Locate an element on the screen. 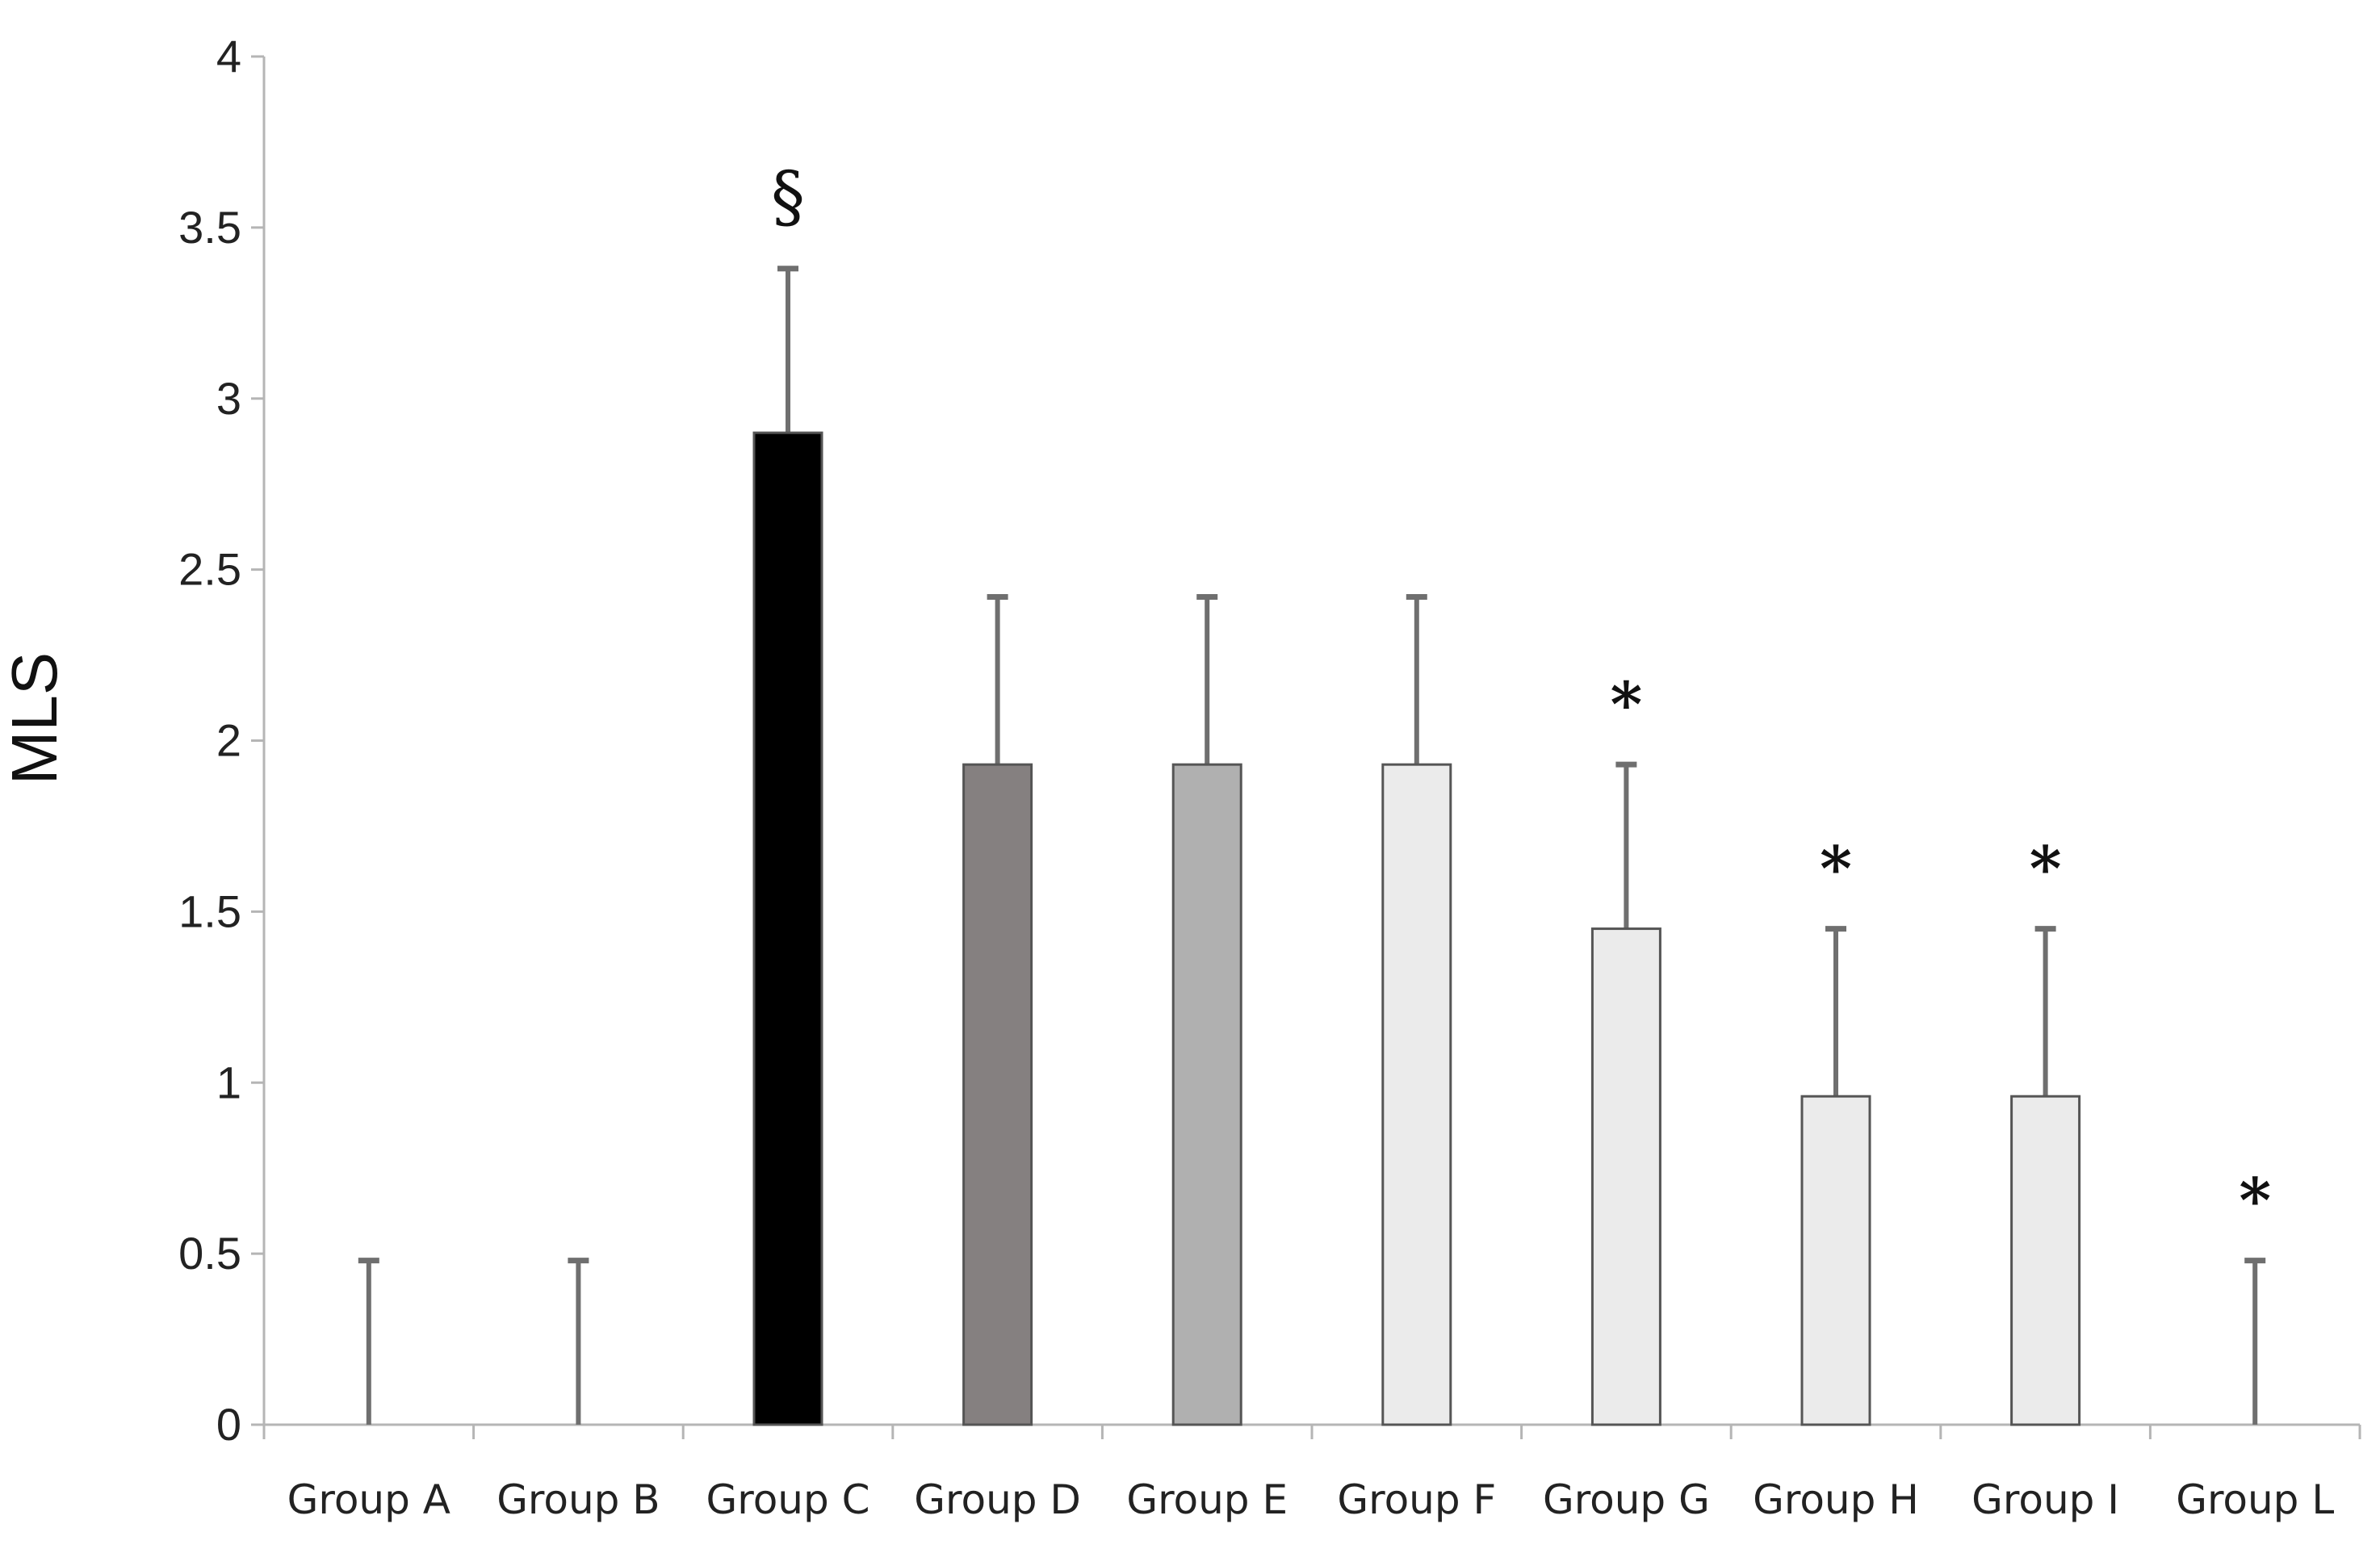 Image resolution: width=2380 pixels, height=1549 pixels. y-tick-label: 0.5 is located at coordinates (209, 1253).